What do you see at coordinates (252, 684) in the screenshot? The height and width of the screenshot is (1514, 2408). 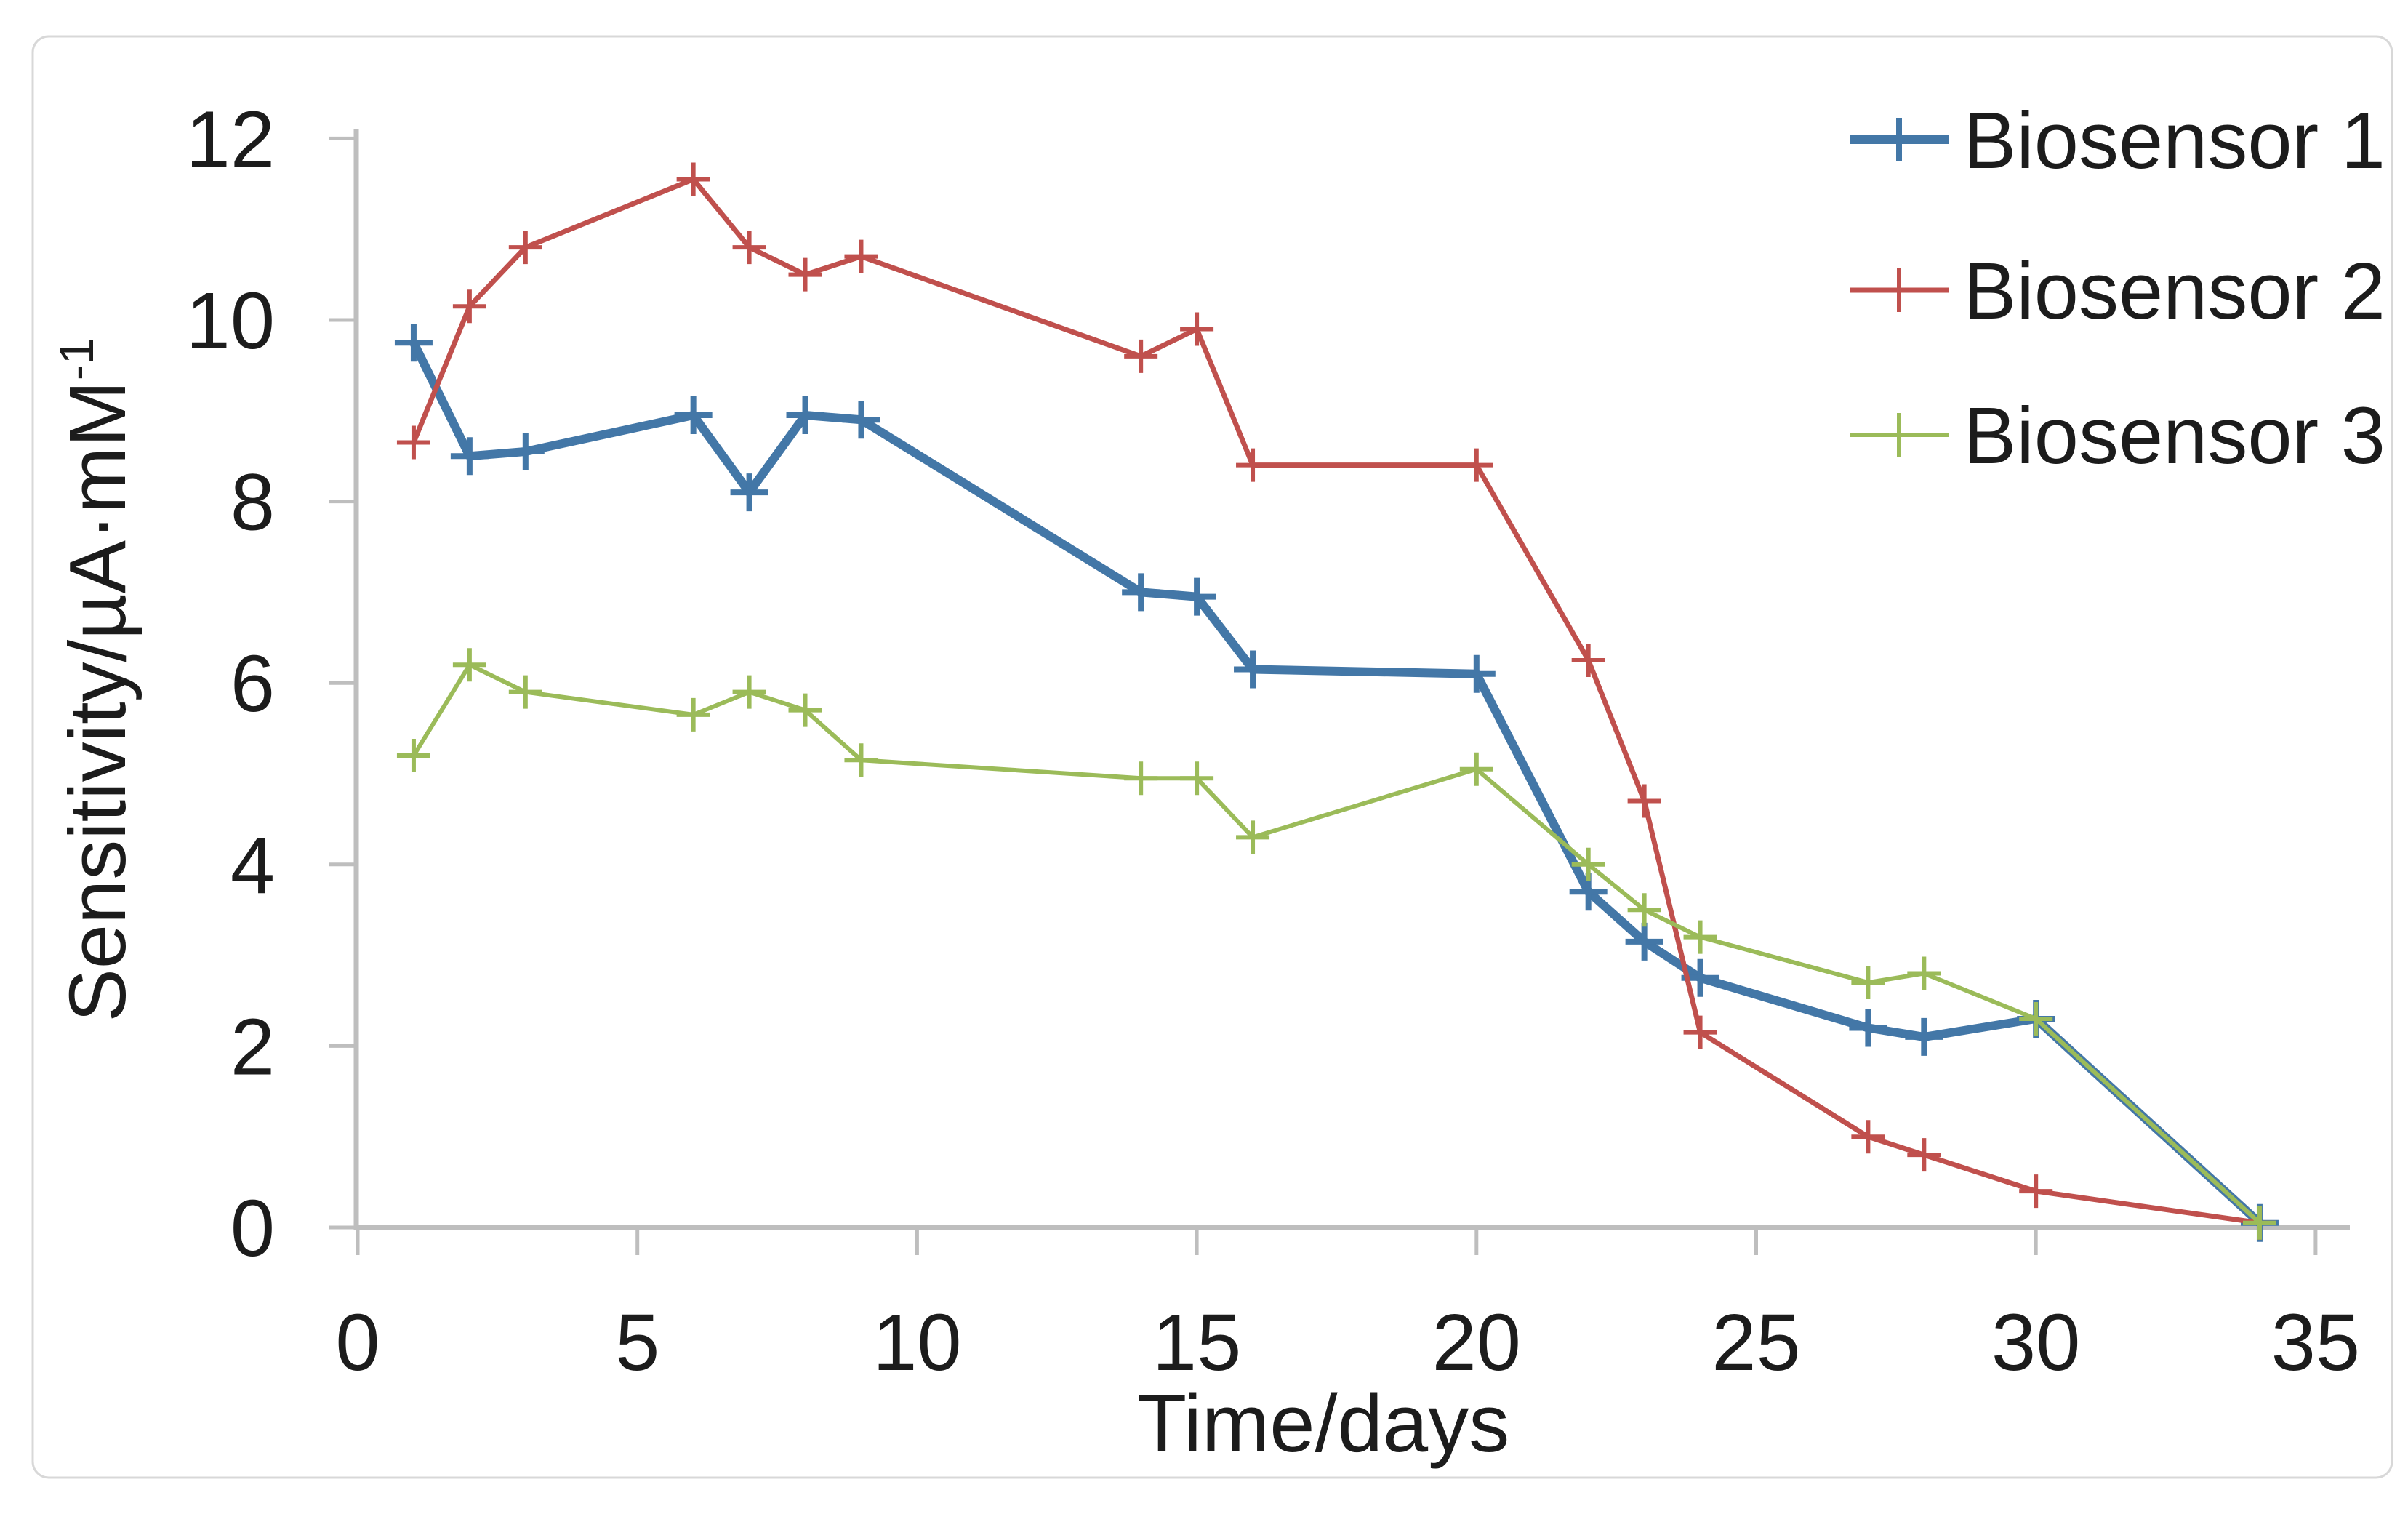 I see `y-tick-label: 6` at bounding box center [252, 684].